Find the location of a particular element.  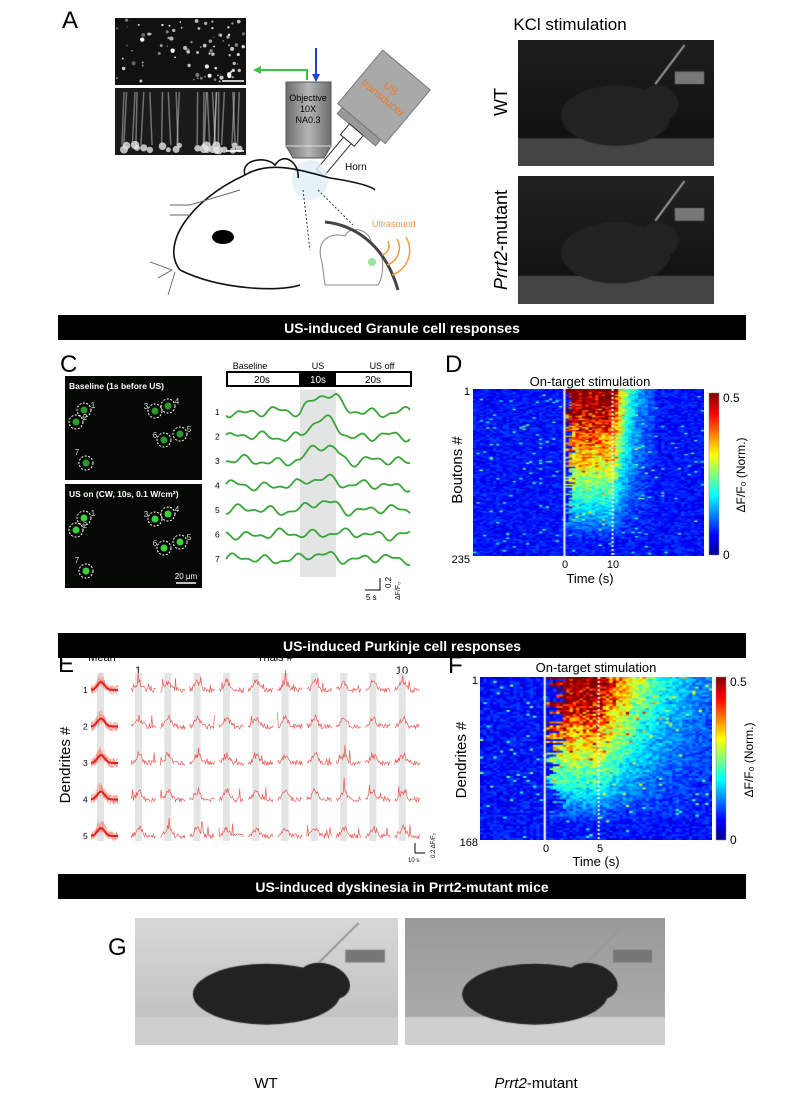

roi-label: 3 is located at coordinates (146, 514).